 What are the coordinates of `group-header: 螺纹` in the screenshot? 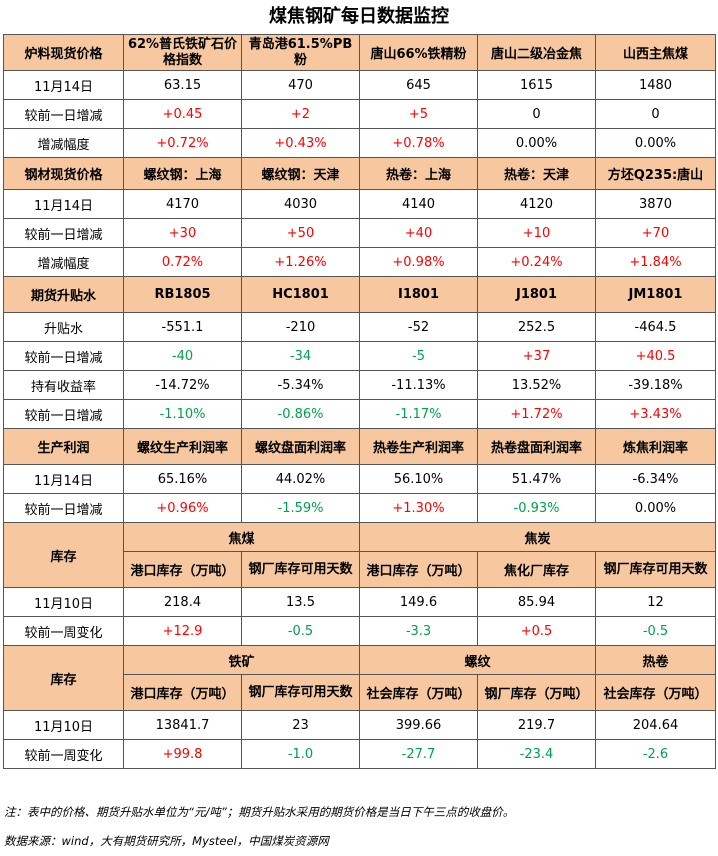 It's located at (477, 660).